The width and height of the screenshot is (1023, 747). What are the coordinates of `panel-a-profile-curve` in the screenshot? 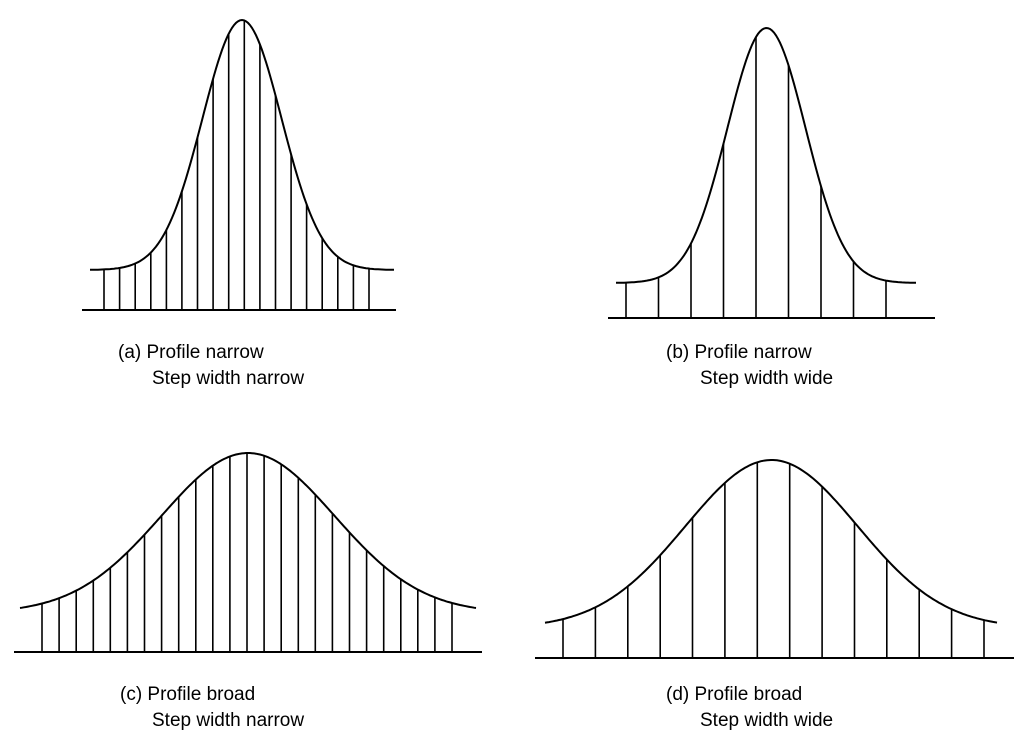 It's located at (242, 144).